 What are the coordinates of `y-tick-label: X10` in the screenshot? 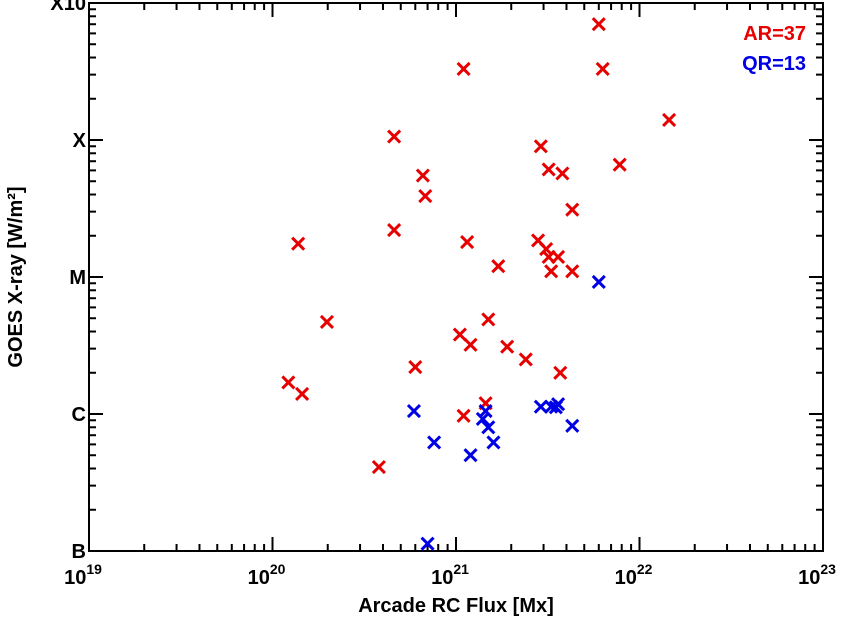 It's located at (68, 7).